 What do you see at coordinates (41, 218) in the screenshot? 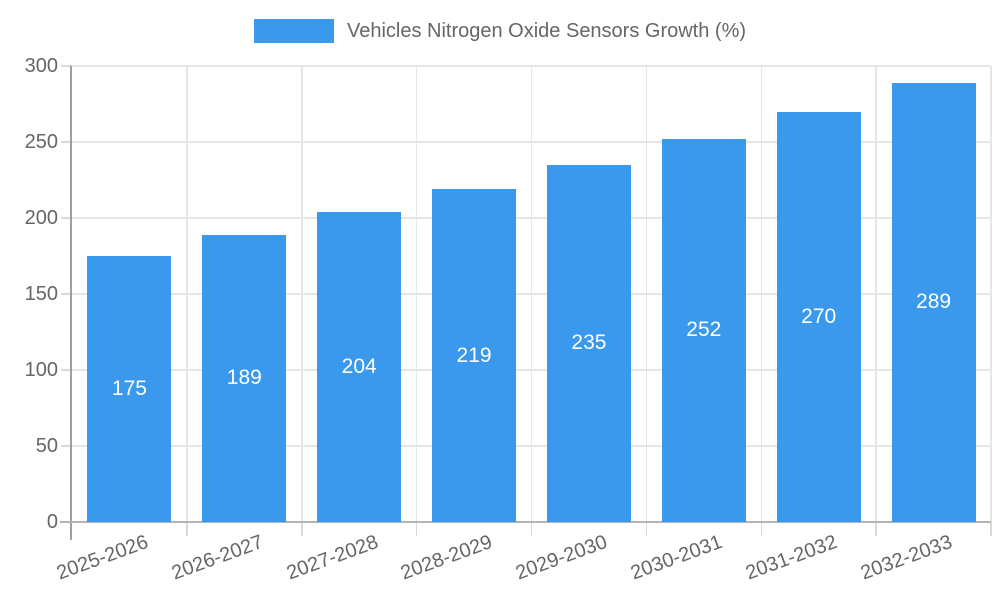
I see `y-axis-label: 200` at bounding box center [41, 218].